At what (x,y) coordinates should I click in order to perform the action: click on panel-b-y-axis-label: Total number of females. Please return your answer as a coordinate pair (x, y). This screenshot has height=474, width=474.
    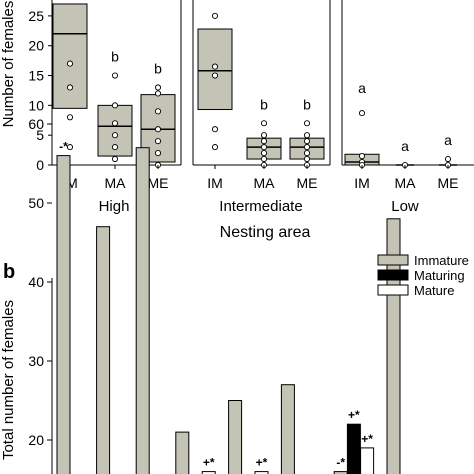
    Looking at the image, I should click on (8, 380).